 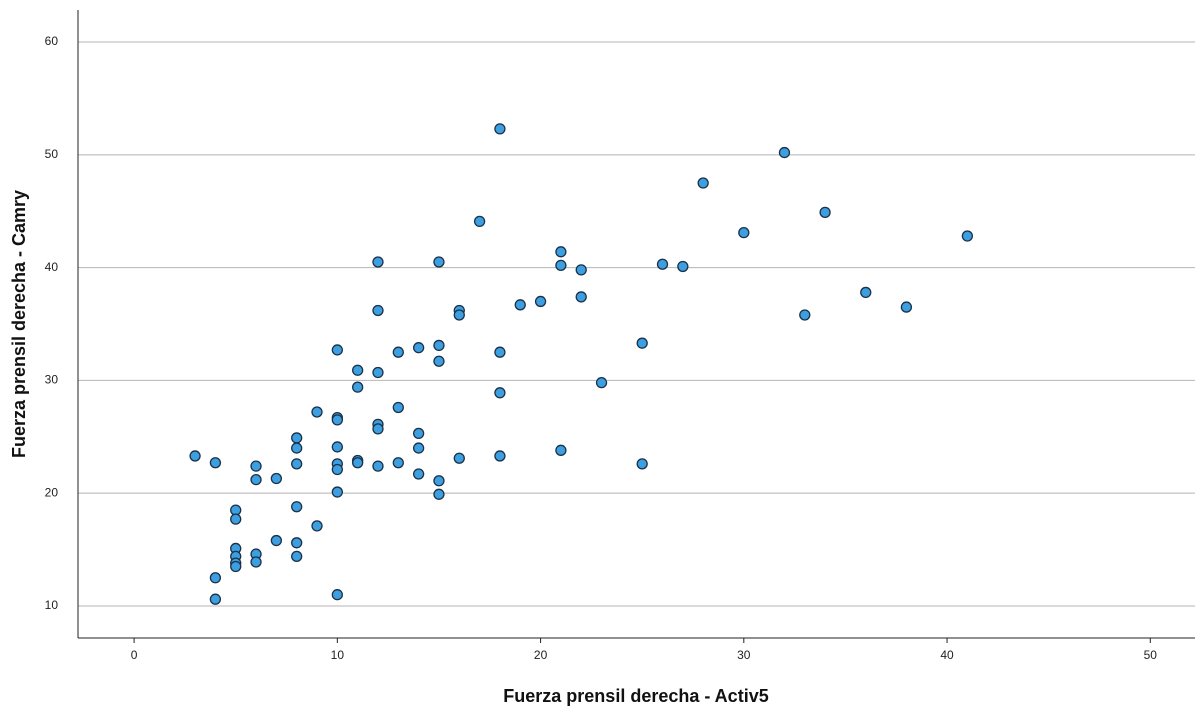 I want to click on y-tick-label: 50, so click(x=52, y=154).